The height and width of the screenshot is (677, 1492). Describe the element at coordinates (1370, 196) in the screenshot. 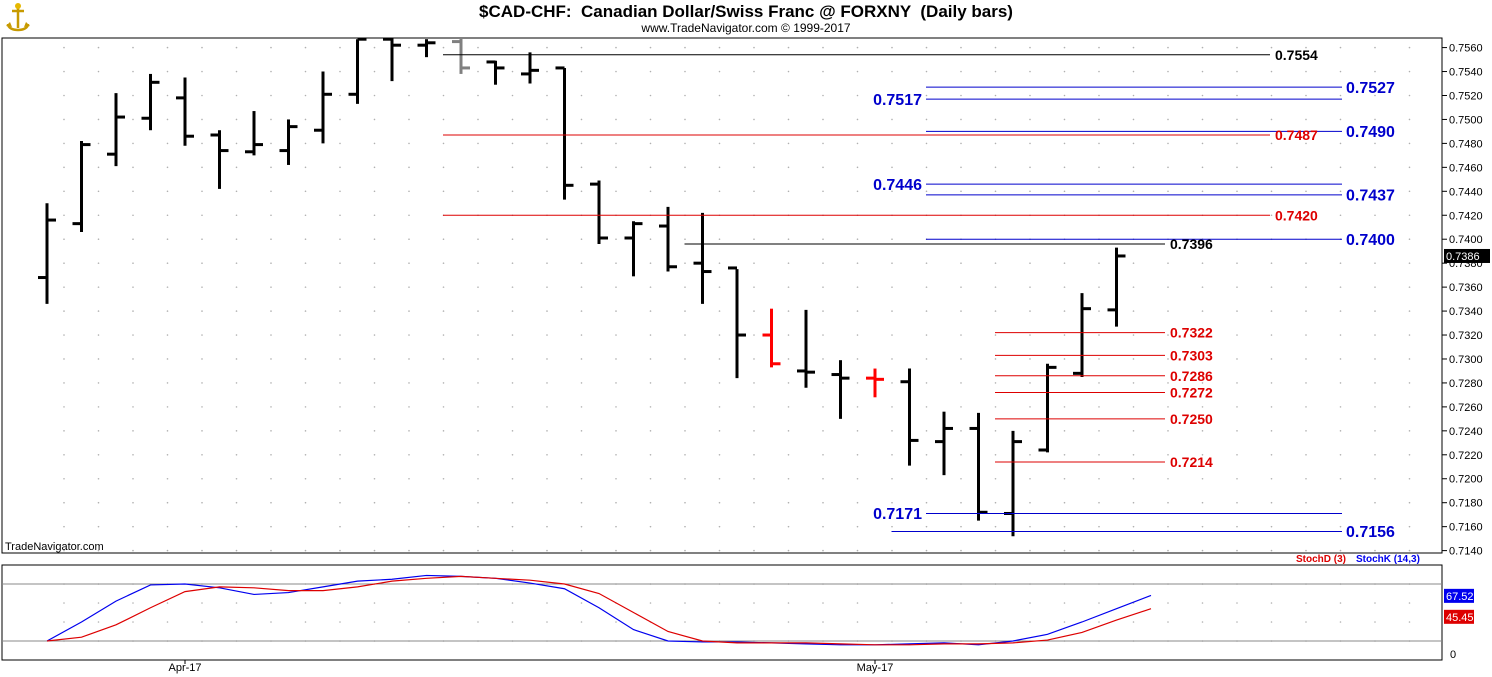

I see `price-level-label: 0.7437` at that location.